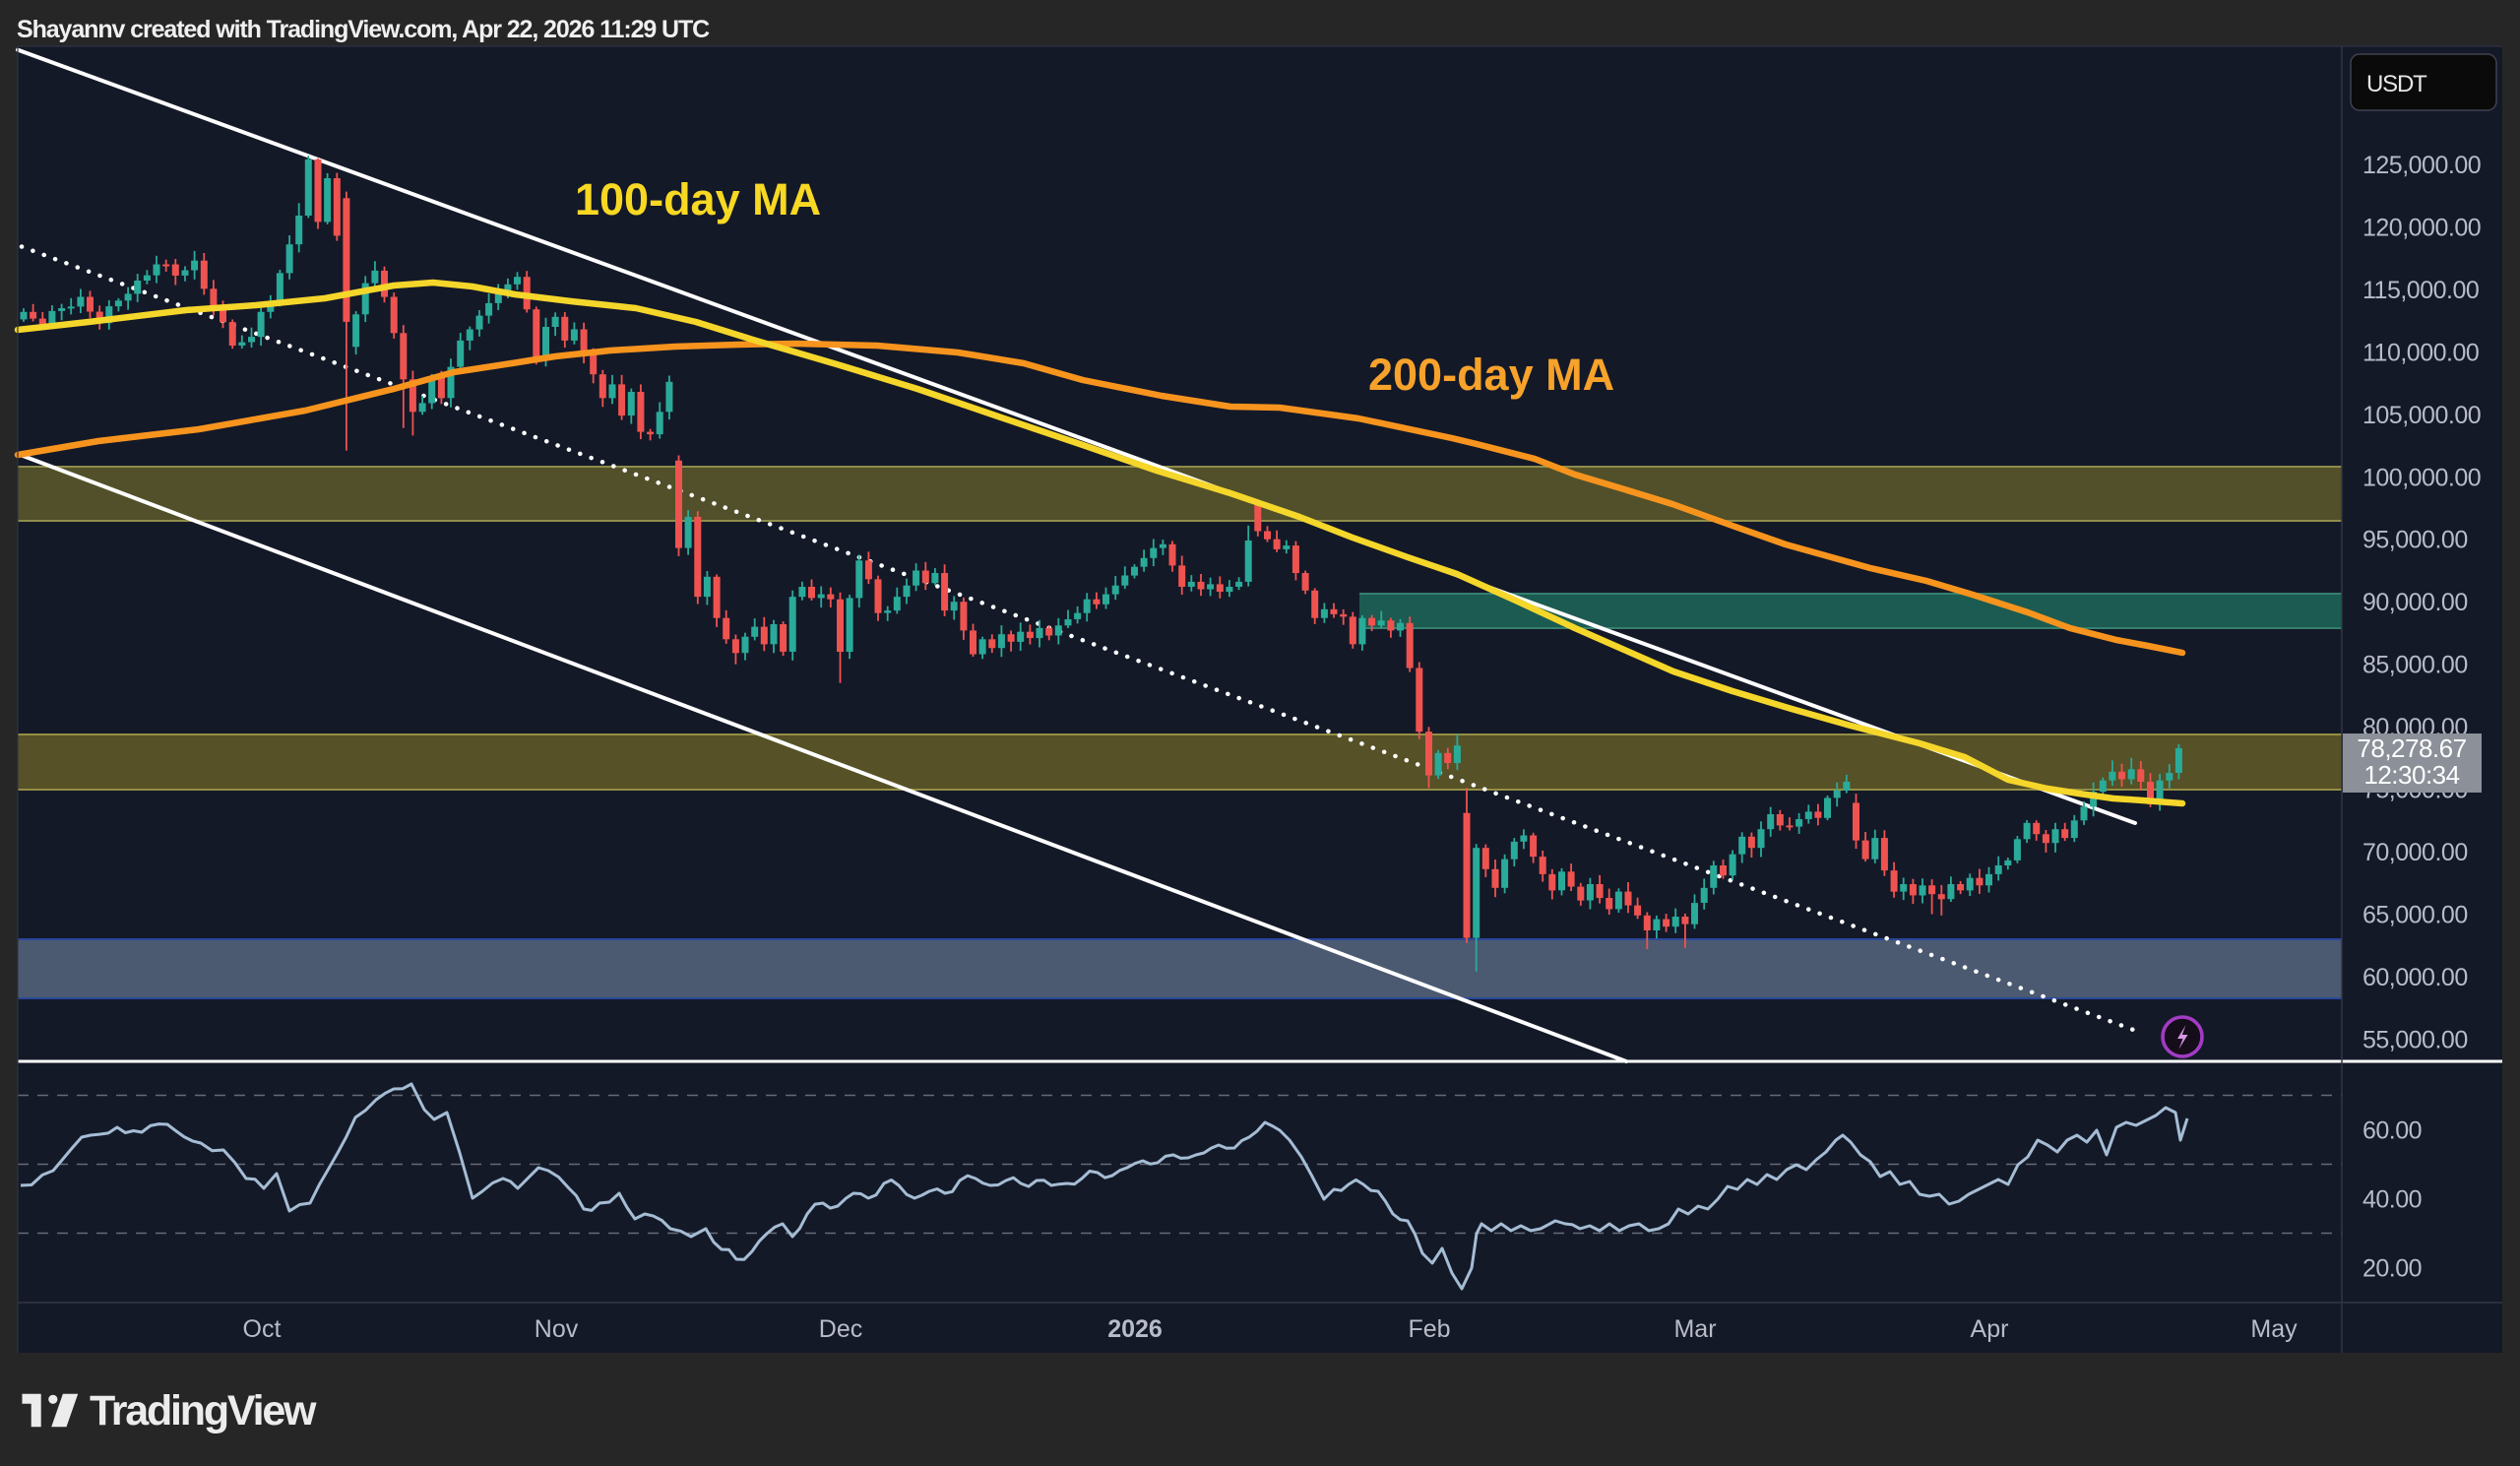 The image size is (2520, 1466). I want to click on svg-text: 12:30:34, so click(2411, 775).